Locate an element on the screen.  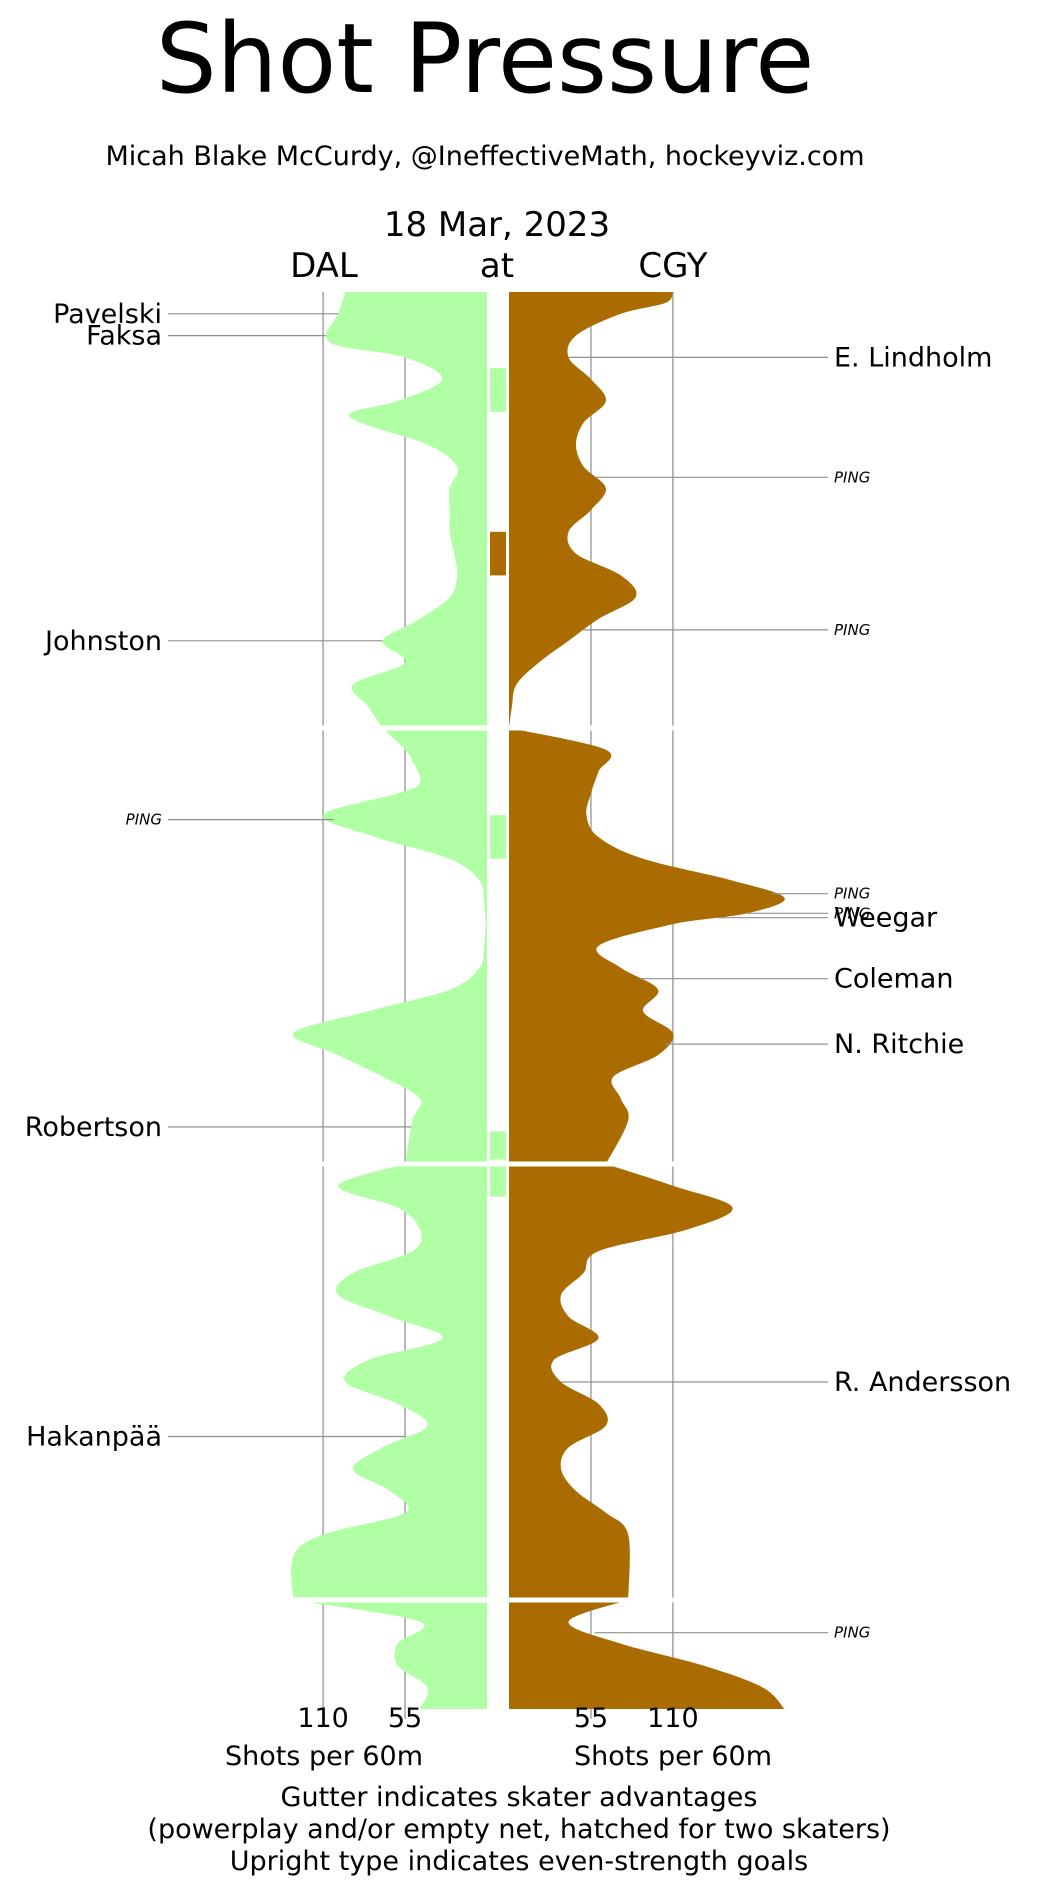
game-date: 18 Mar, 2023 is located at coordinates (497, 225).